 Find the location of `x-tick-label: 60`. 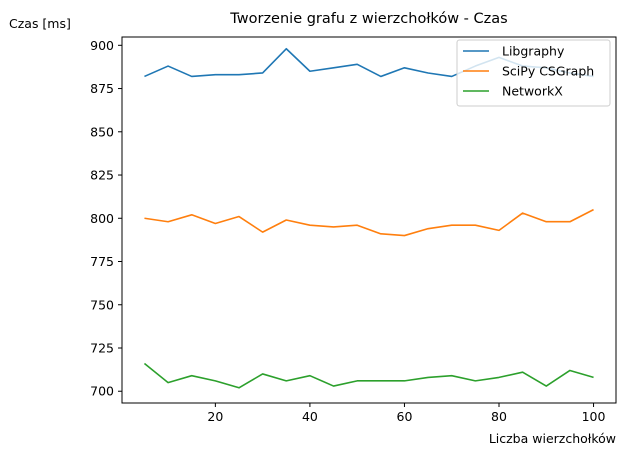

x-tick-label: 60 is located at coordinates (405, 416).